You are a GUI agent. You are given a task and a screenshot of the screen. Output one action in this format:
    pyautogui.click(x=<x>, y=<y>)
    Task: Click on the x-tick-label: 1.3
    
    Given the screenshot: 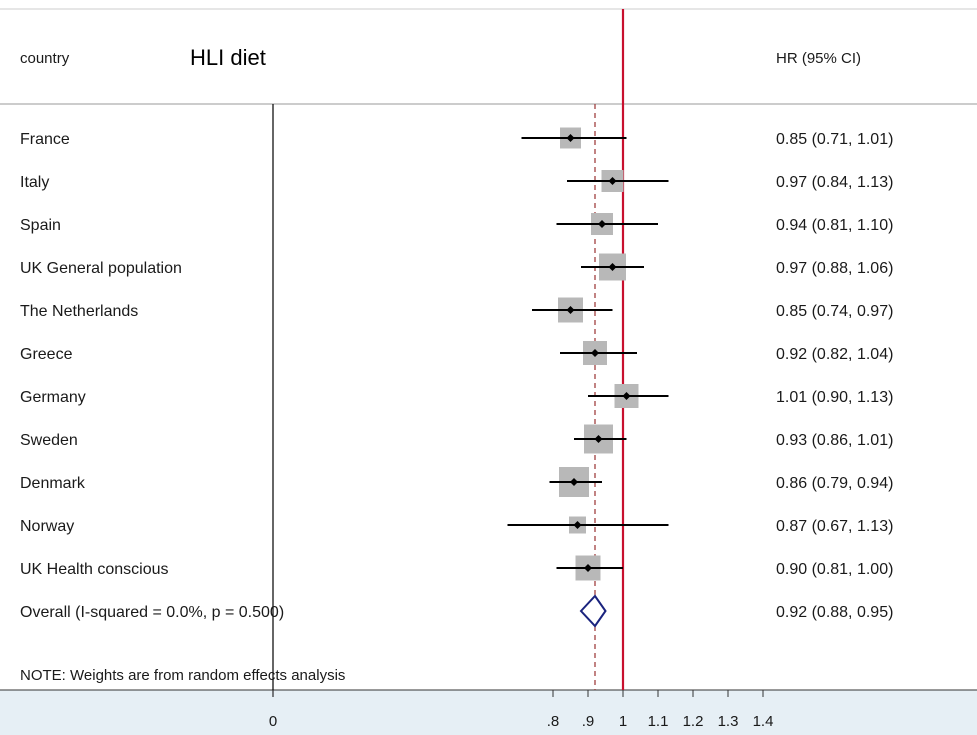 What is the action you would take?
    pyautogui.click(x=728, y=721)
    